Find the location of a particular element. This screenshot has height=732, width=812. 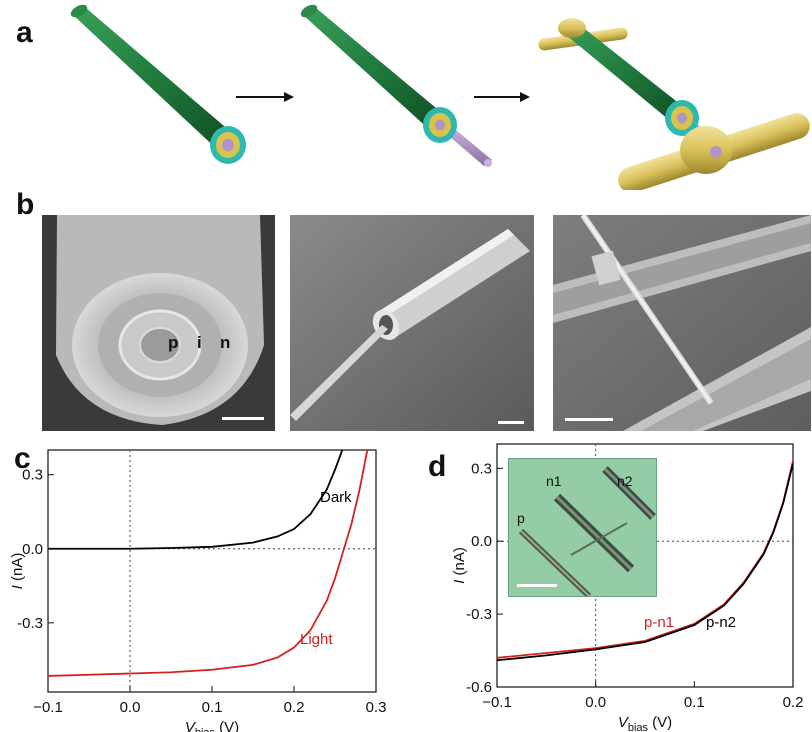

inset-label-p: p is located at coordinates (521, 518).